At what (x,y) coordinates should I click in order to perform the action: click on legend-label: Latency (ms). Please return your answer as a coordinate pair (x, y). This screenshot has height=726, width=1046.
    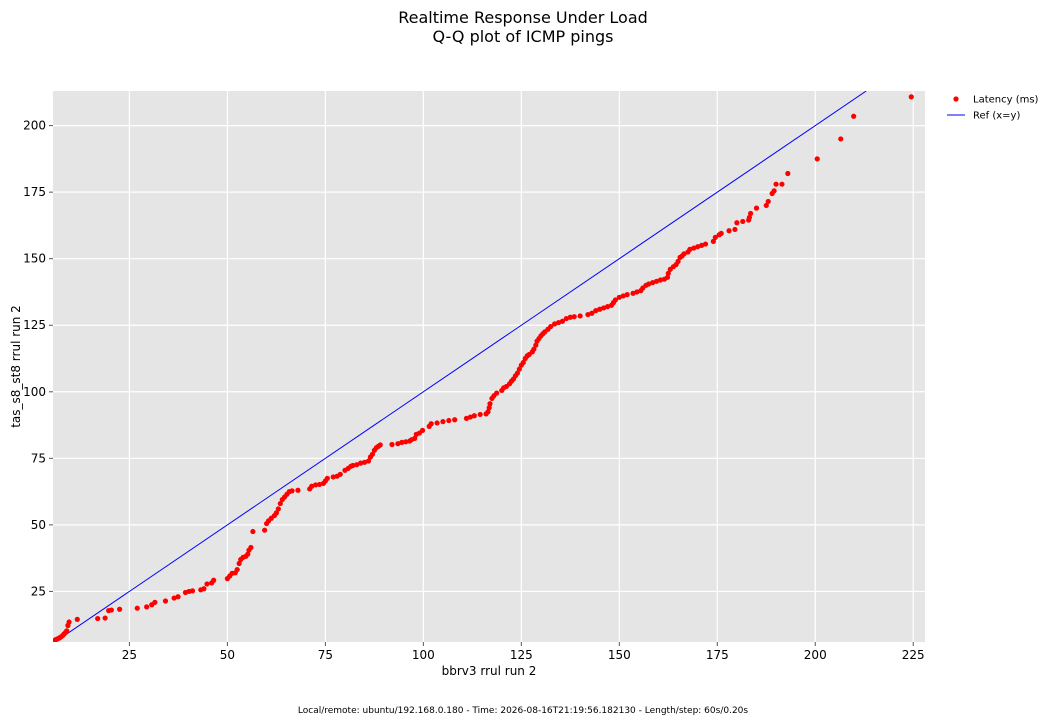
    Looking at the image, I should click on (1006, 100).